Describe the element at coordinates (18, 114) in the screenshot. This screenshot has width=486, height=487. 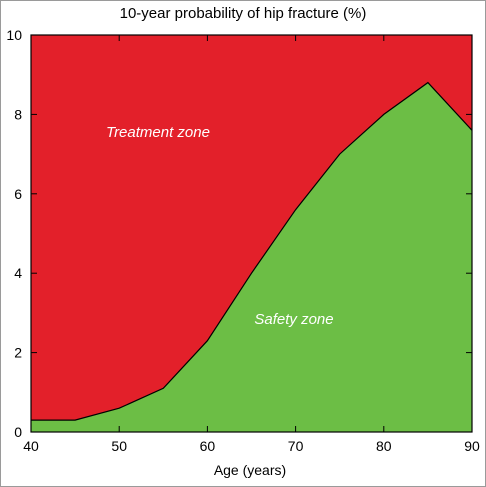
I see `y-tick-label: 8` at that location.